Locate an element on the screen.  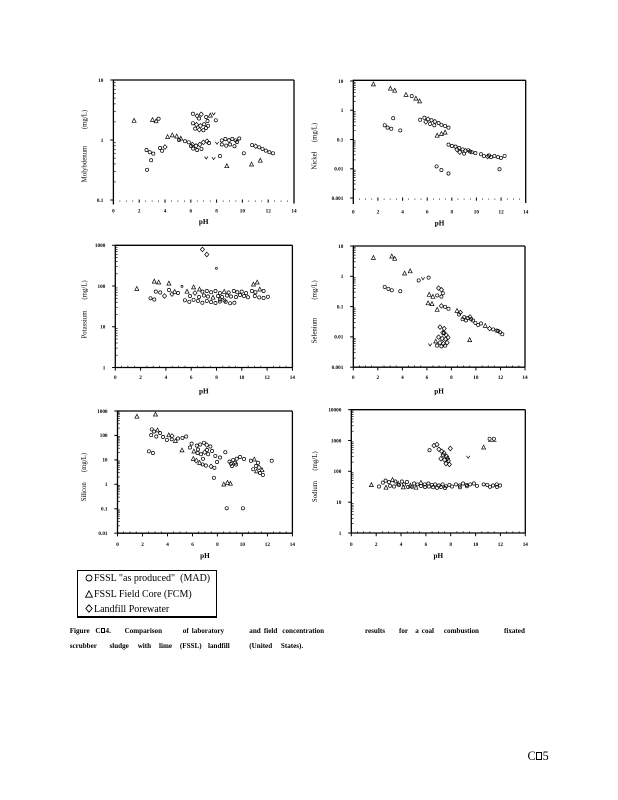
svg-text: Sodium is located at coordinates (315, 491).